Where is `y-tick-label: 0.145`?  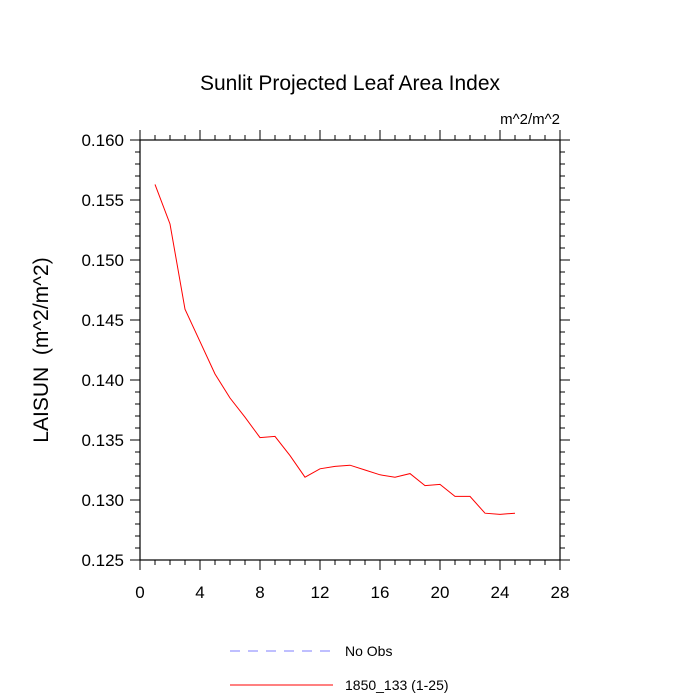 y-tick-label: 0.145 is located at coordinates (102, 320).